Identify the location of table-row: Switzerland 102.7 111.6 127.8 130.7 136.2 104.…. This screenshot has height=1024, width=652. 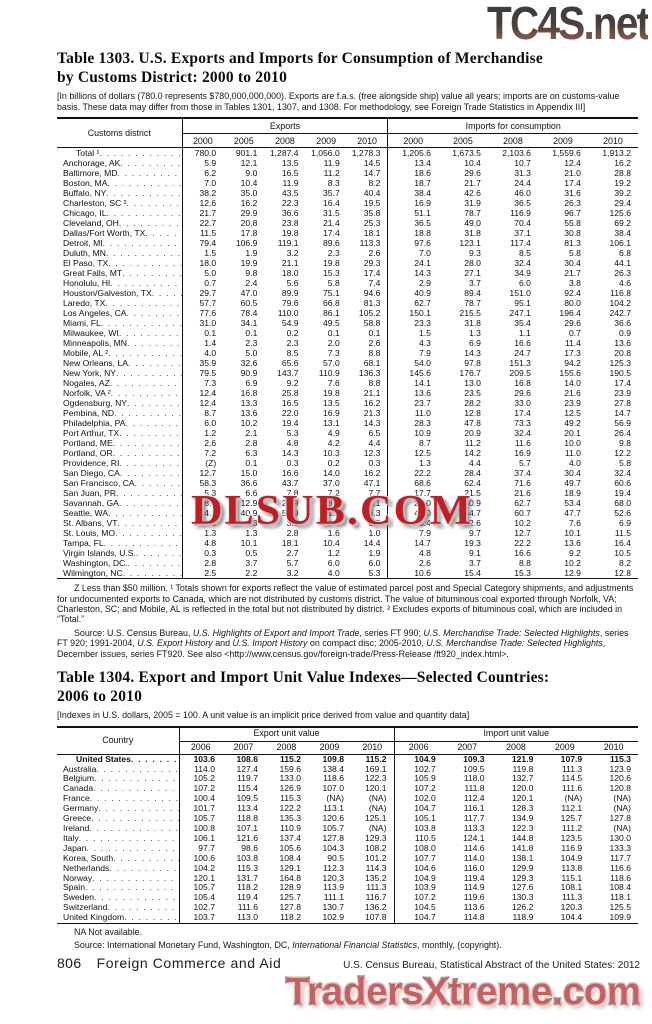
(347, 908).